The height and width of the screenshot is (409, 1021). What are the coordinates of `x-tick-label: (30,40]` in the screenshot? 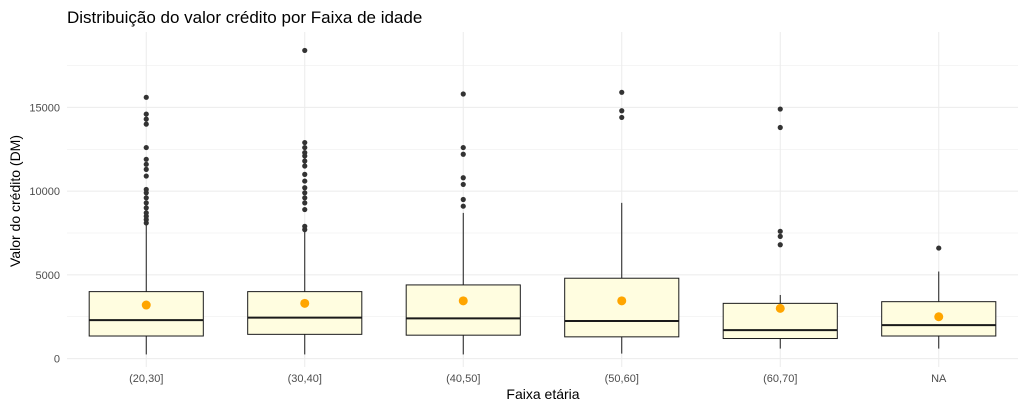 It's located at (305, 379).